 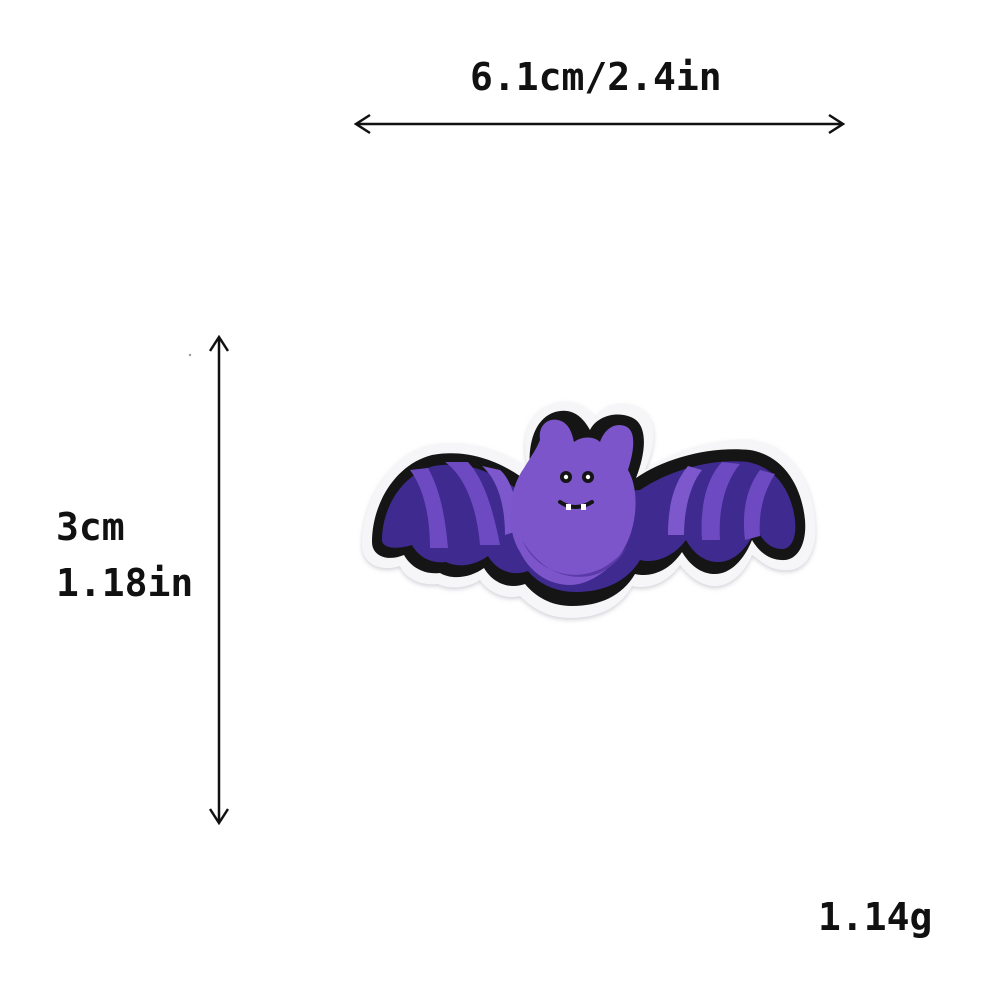 I want to click on dust-speck, so click(x=190, y=355).